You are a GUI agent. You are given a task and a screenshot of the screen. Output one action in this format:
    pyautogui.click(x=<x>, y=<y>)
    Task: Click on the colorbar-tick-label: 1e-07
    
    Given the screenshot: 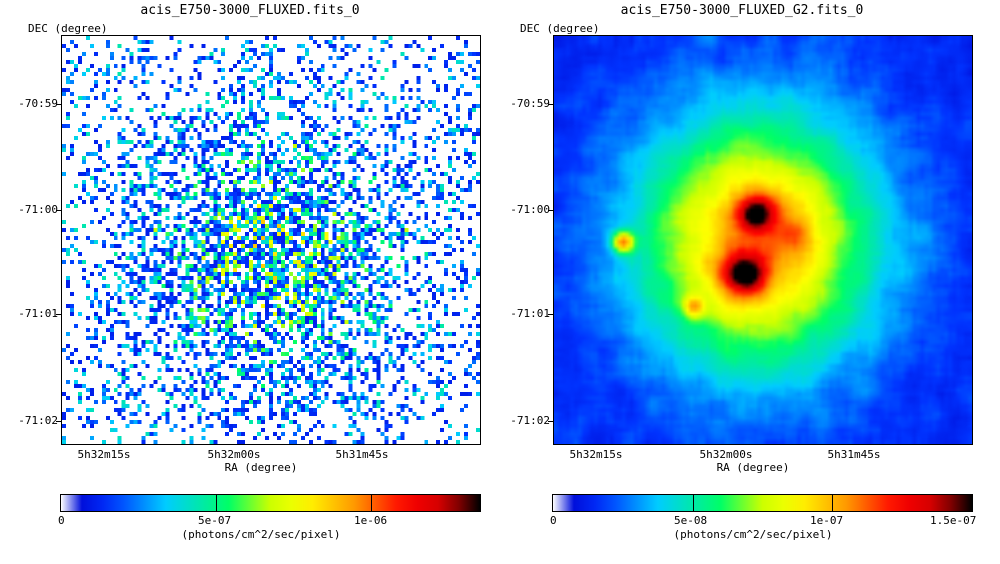 What is the action you would take?
    pyautogui.click(x=827, y=520)
    